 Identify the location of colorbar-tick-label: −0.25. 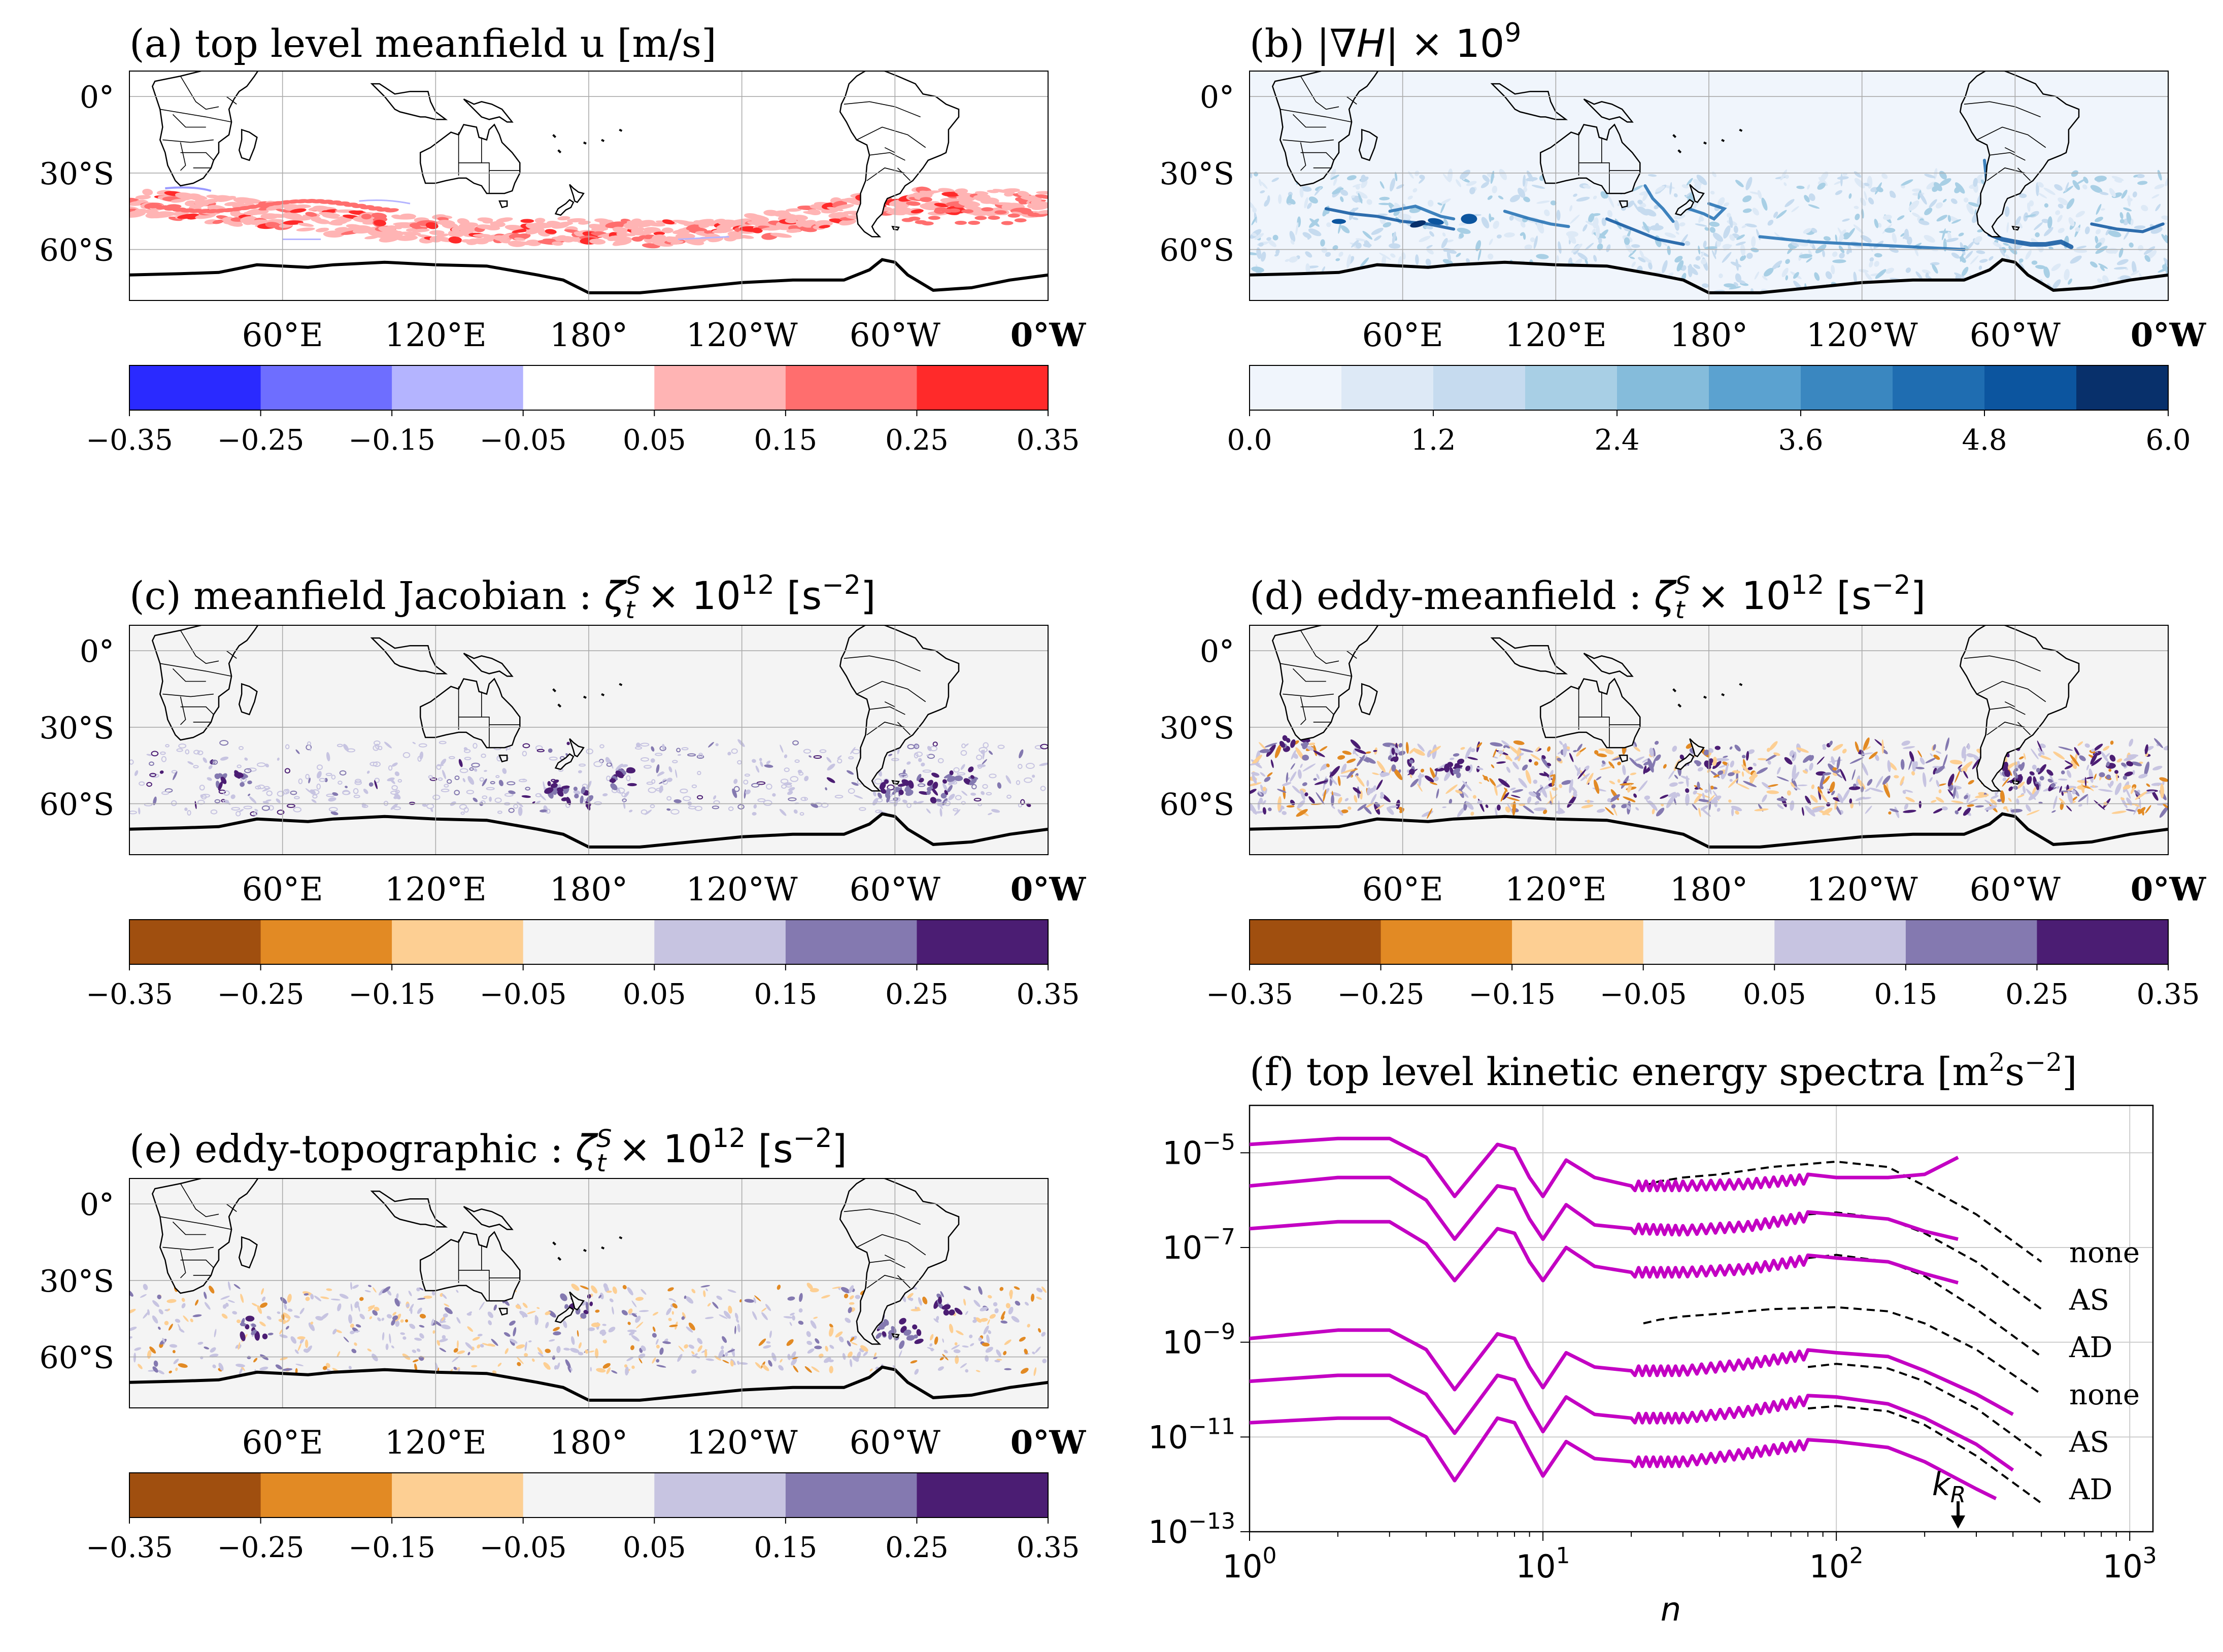
(261, 1547).